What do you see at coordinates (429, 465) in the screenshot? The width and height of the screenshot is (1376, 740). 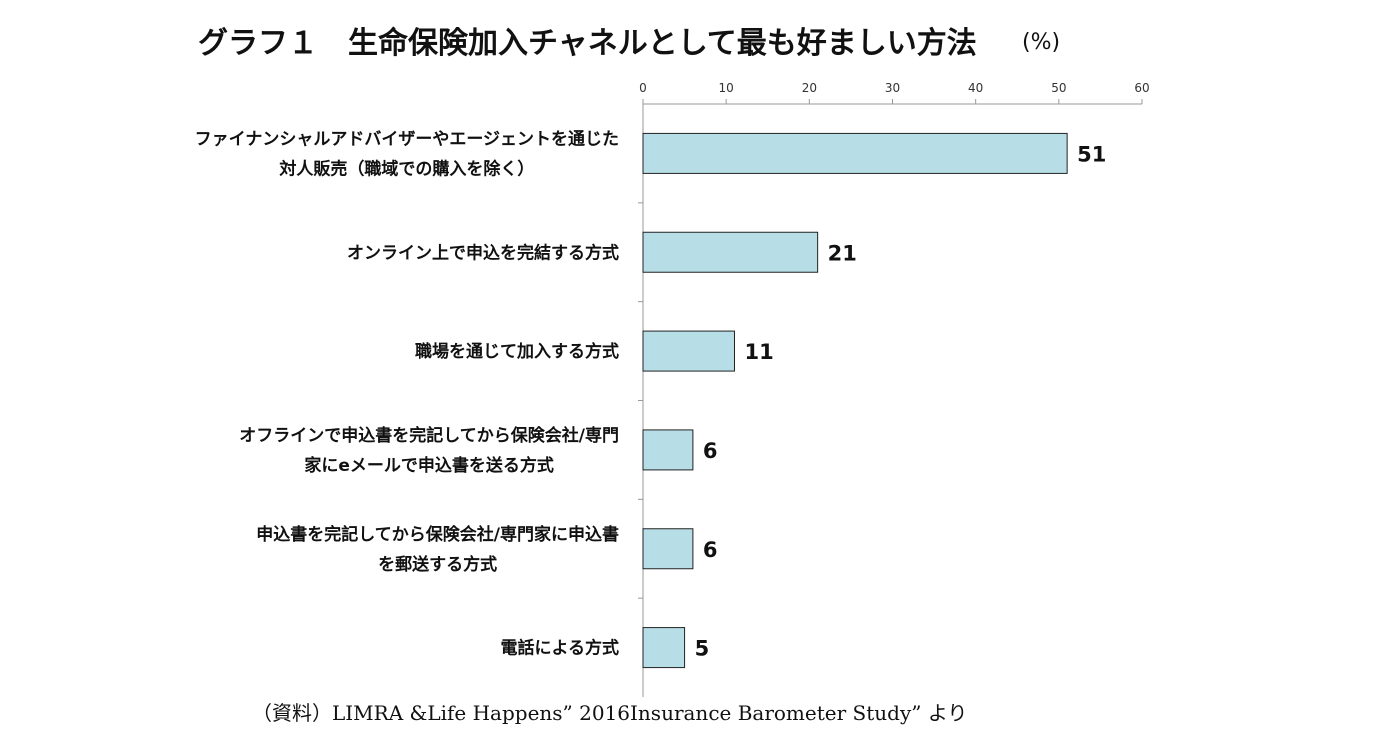 I see `category-label: 家にeメールで申込書を送る方式` at bounding box center [429, 465].